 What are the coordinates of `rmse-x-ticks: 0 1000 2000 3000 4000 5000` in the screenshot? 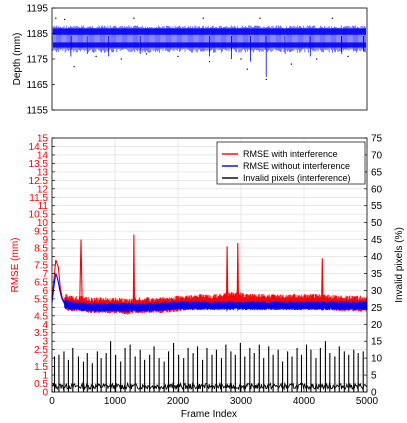 It's located at (214, 398).